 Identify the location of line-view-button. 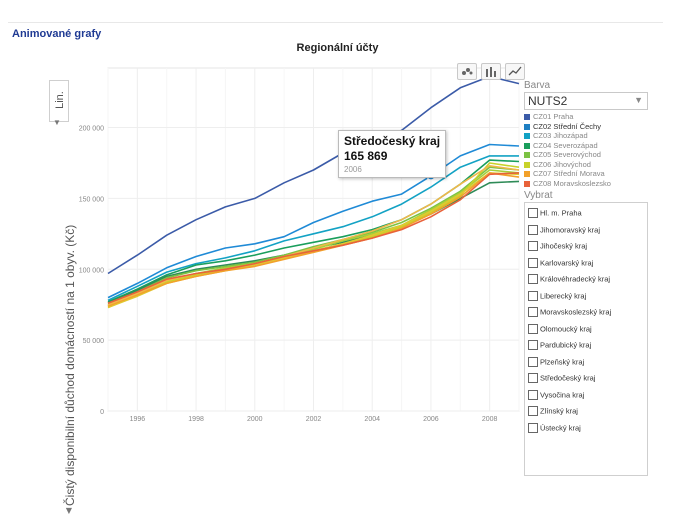
(515, 71).